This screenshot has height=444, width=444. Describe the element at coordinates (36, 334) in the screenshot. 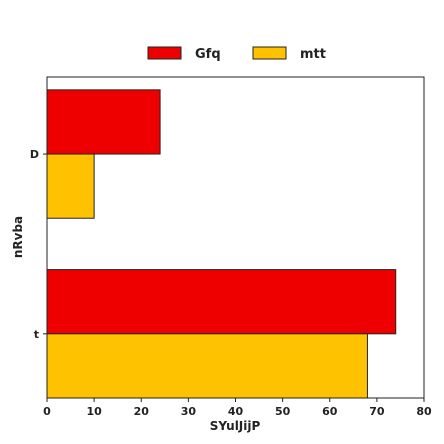

I see `y-tick-label: t` at that location.